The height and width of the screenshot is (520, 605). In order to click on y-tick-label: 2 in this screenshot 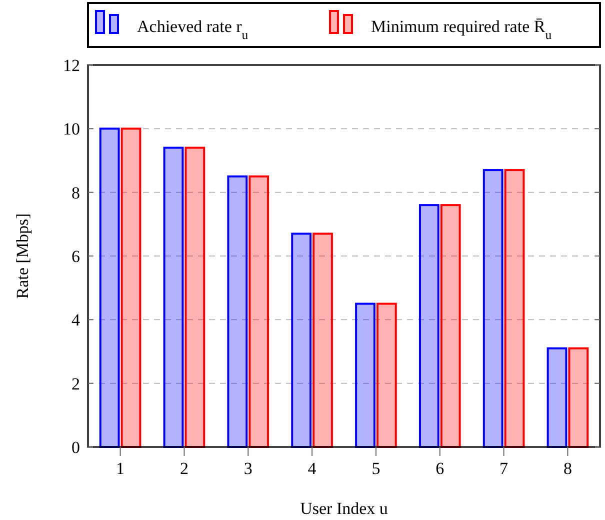, I will do `click(76, 384)`.